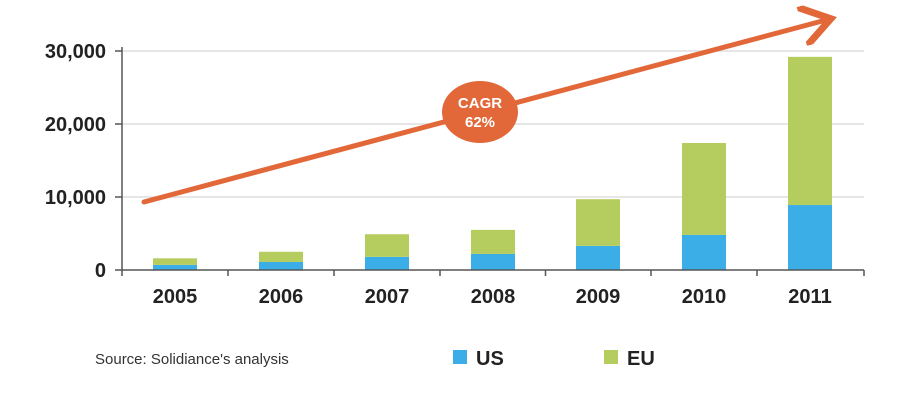 The width and height of the screenshot is (899, 408). What do you see at coordinates (493, 241) in the screenshot?
I see `bar-eu-2008` at bounding box center [493, 241].